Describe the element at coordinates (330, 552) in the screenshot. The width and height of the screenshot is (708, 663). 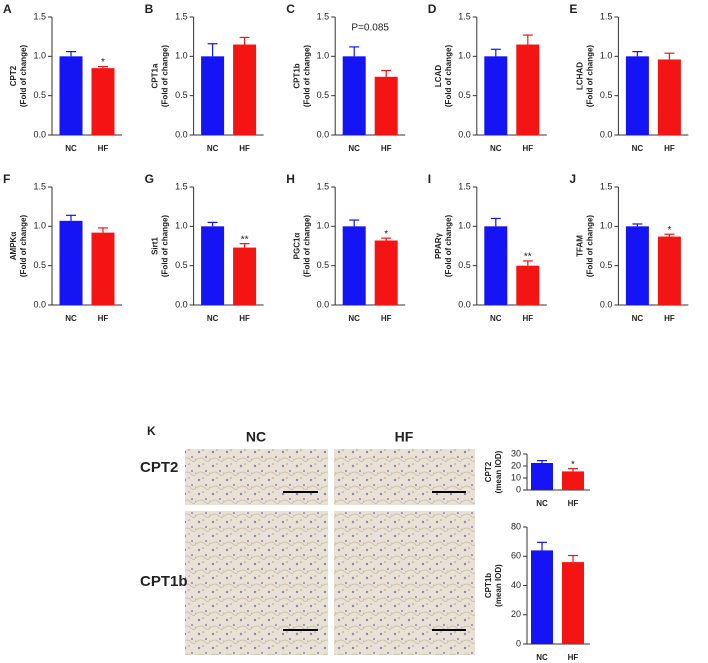
I see `micrographs` at that location.